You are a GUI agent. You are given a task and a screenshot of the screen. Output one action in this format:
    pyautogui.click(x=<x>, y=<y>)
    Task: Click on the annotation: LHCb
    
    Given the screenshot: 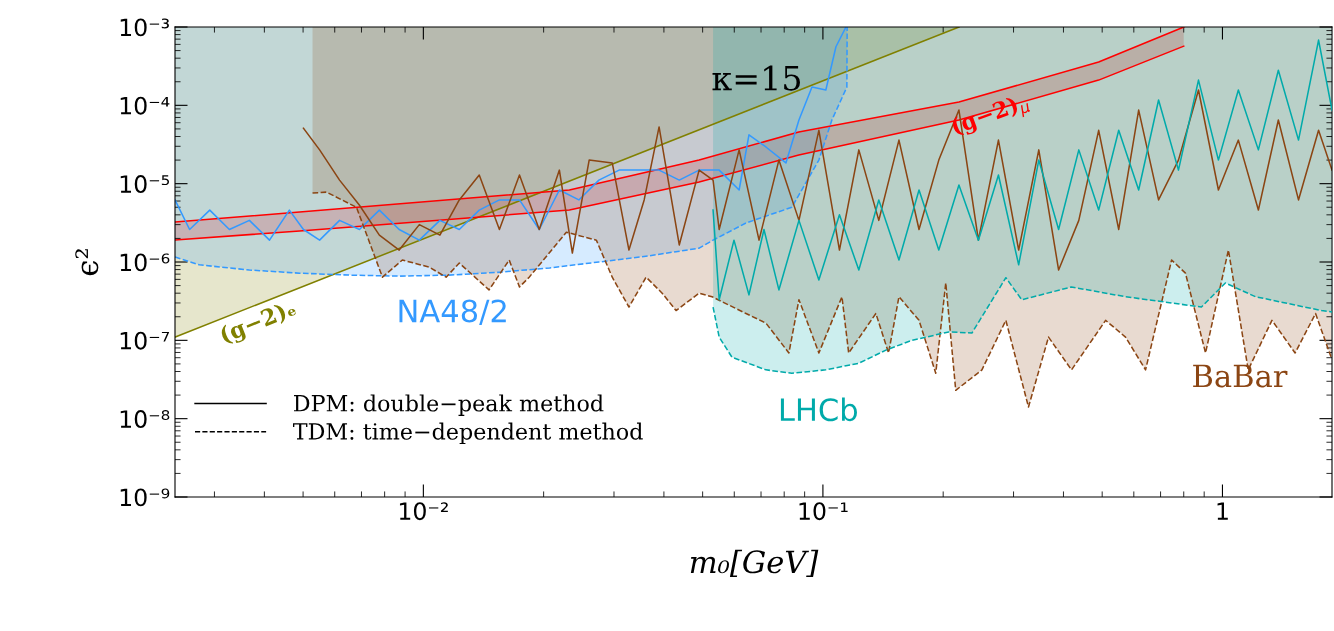 What is the action you would take?
    pyautogui.click(x=818, y=409)
    